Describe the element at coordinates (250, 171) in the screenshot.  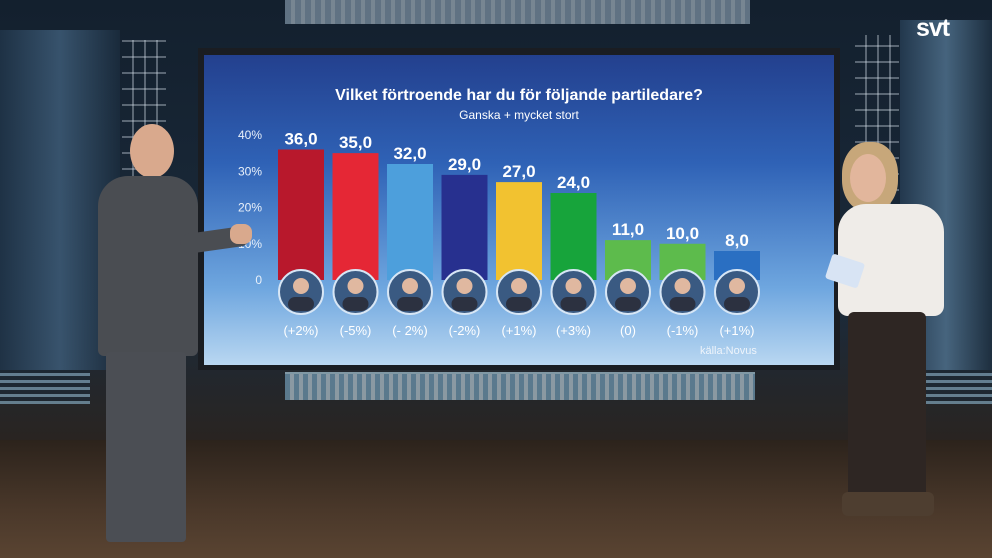
I see `y-tick-label: 30%` at that location.